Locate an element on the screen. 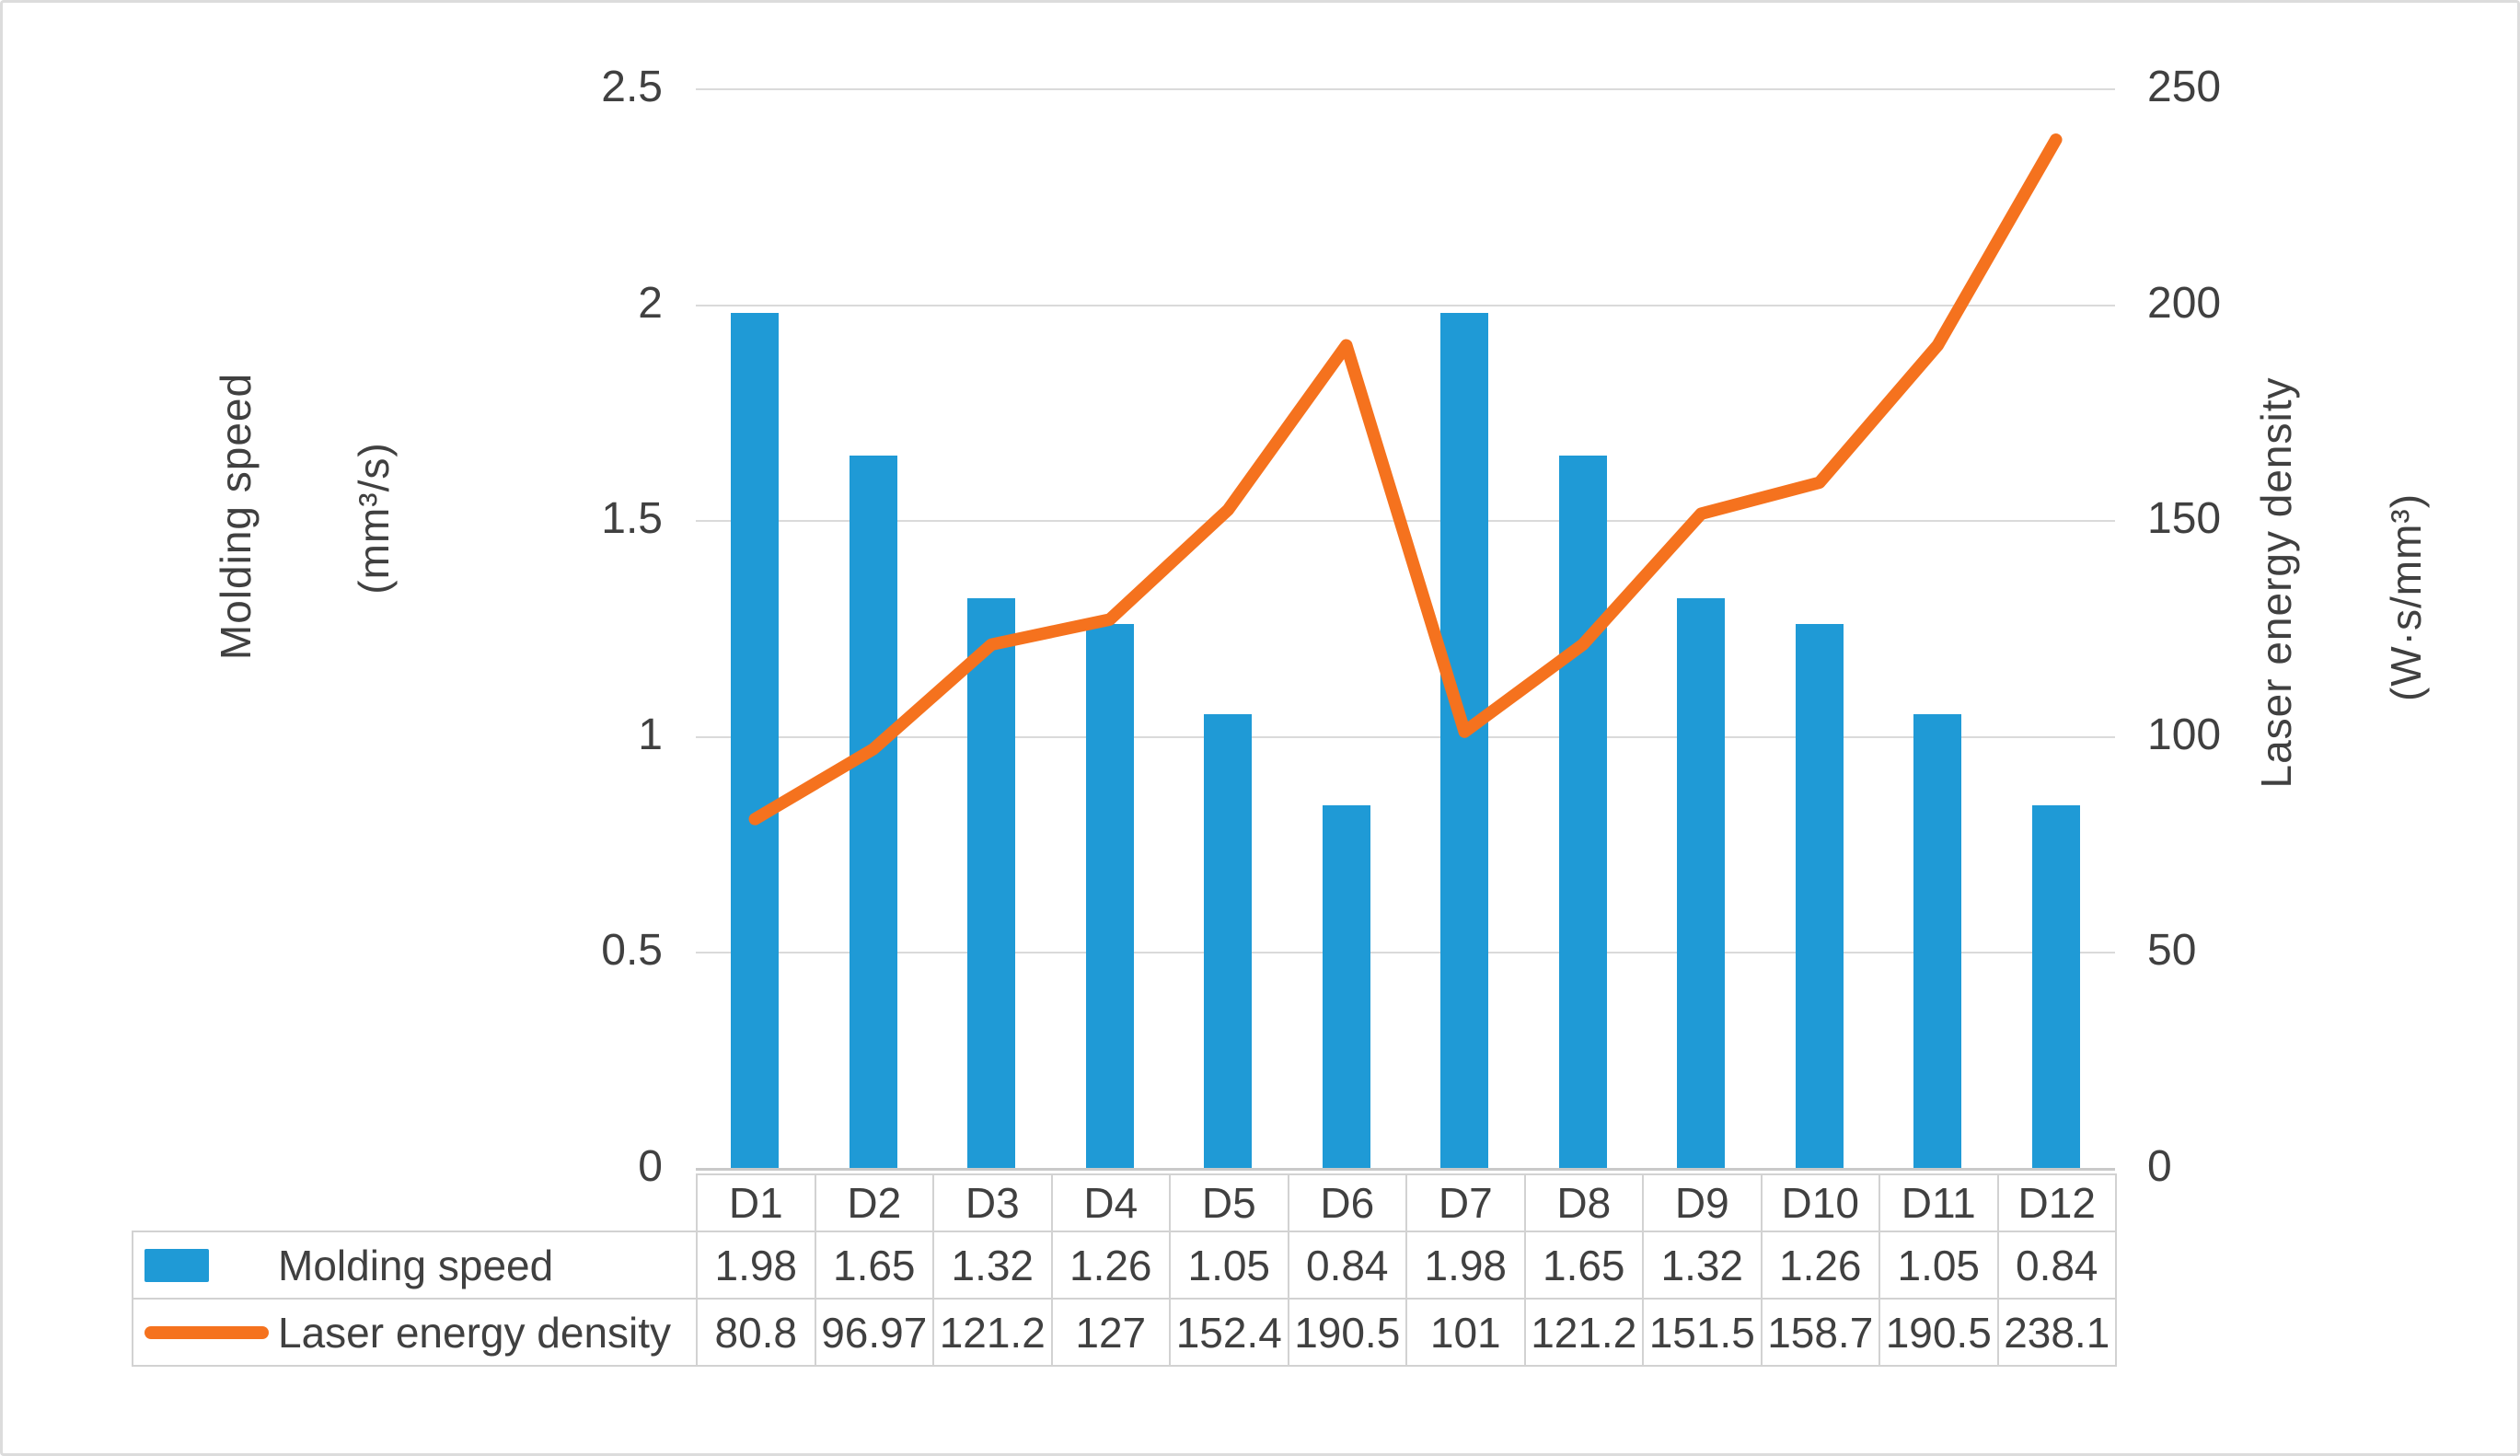  category-header-D6: D6 is located at coordinates (1347, 1202).